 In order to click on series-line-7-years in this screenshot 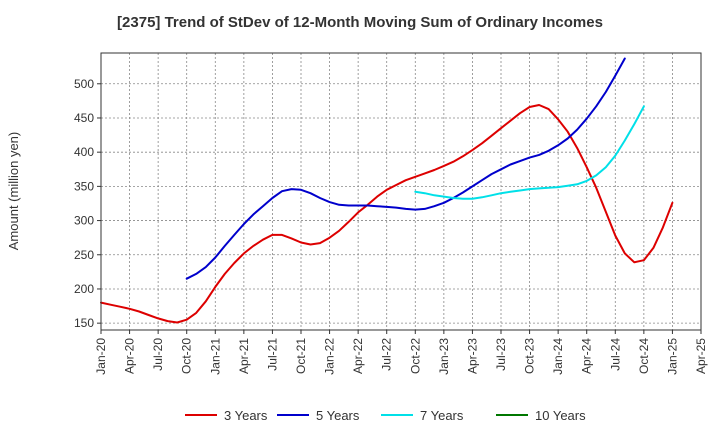, I will do `click(529, 152)`.